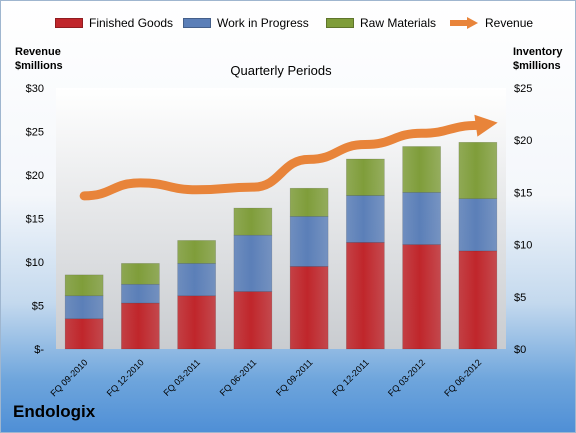  What do you see at coordinates (538, 59) in the screenshot?
I see `right-axis-title: Inventory $millions` at bounding box center [538, 59].